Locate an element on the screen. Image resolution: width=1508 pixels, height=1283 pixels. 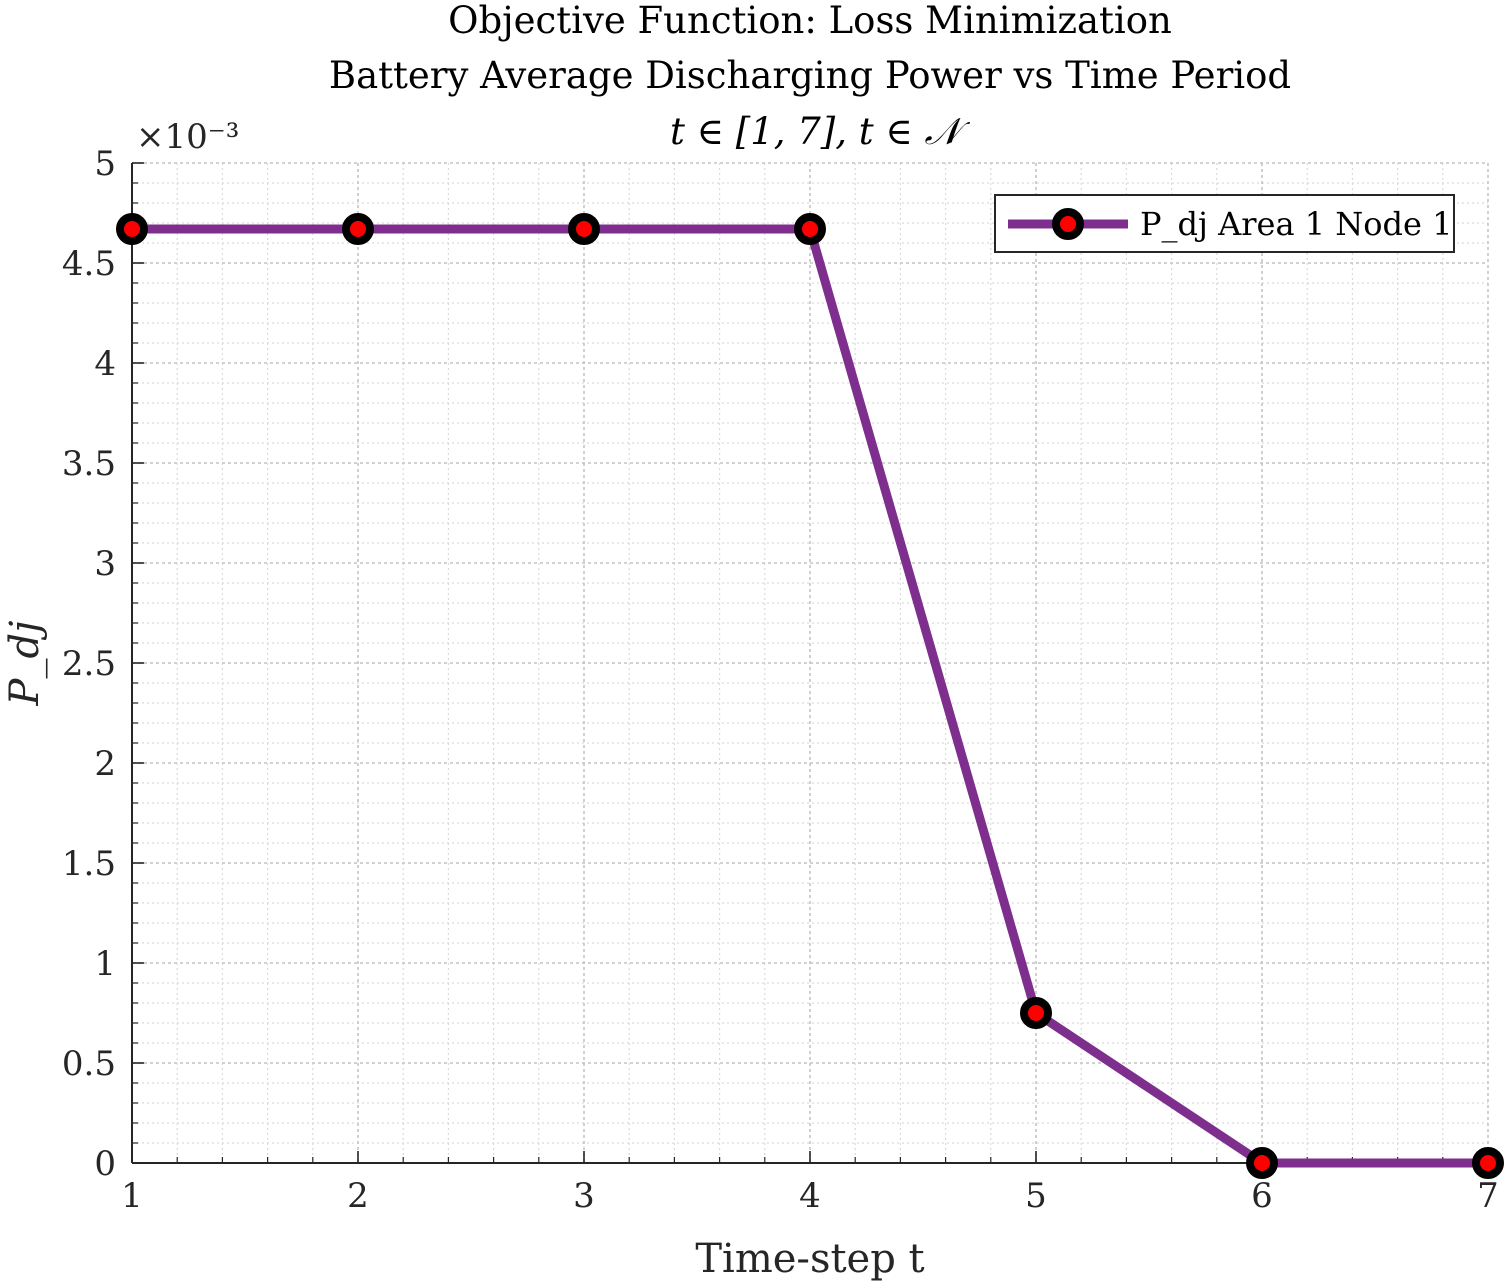
y-tick-label: 2.5 is located at coordinates (89, 664).